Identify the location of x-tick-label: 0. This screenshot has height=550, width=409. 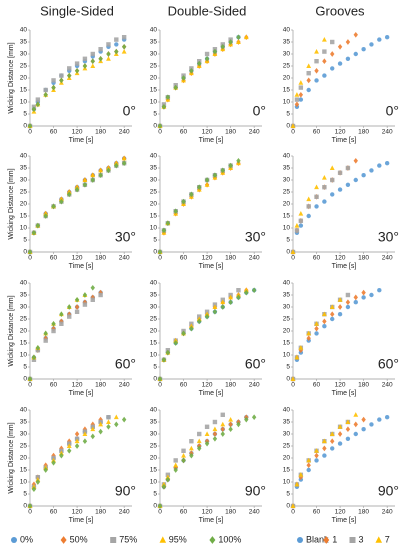
(30, 258).